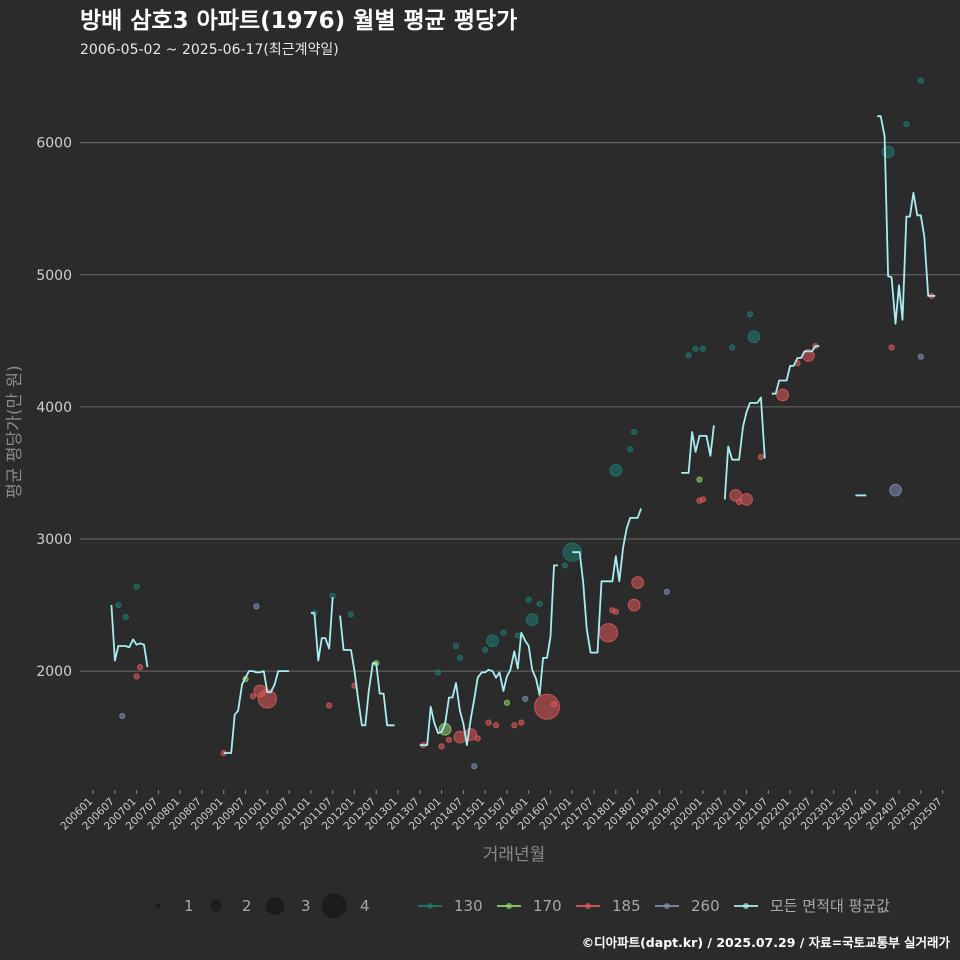 This screenshot has width=960, height=960. Describe the element at coordinates (830, 906) in the screenshot. I see `legend-color-label: 모든 면적대 평균값` at that location.